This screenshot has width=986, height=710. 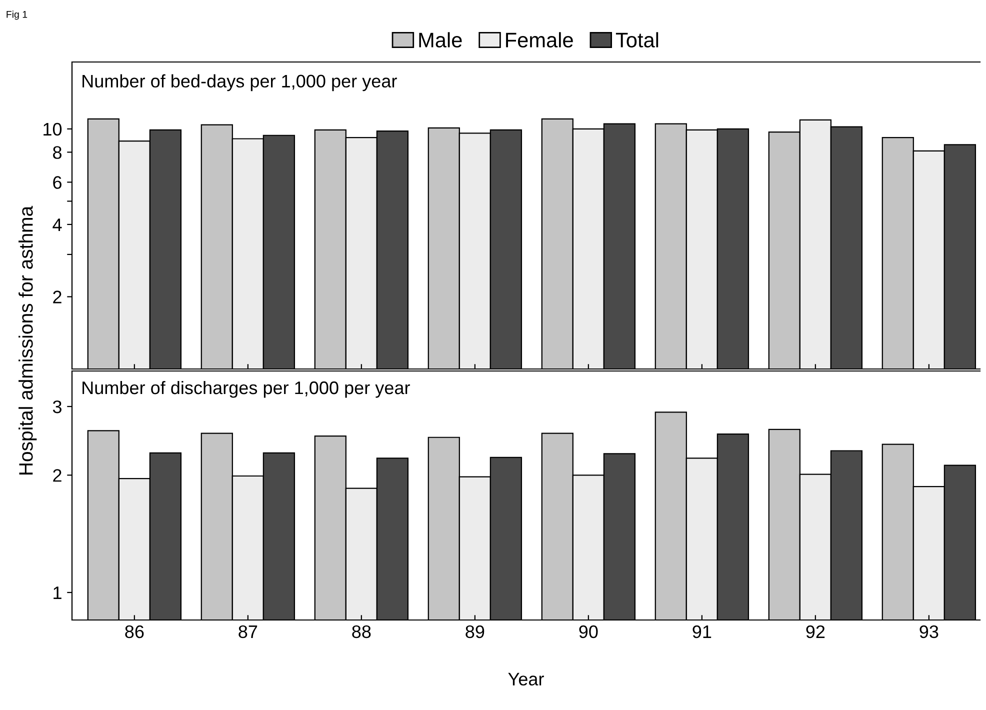 What do you see at coordinates (248, 631) in the screenshot?
I see `x-tick-label: 87` at bounding box center [248, 631].